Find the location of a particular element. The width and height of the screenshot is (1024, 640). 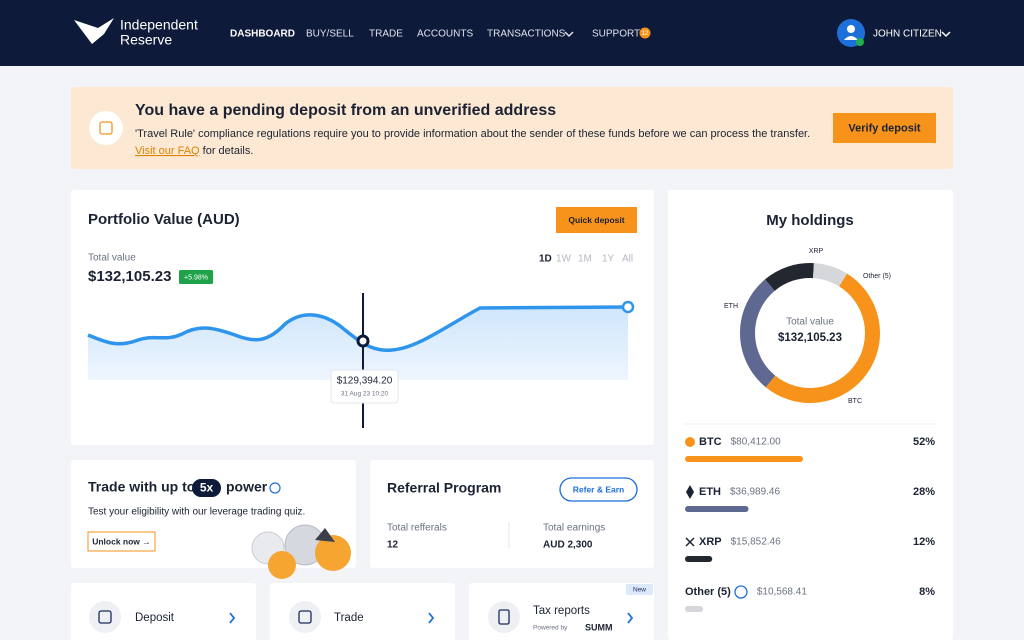

card-title: Portfolio Value (AUD) is located at coordinates (164, 219).